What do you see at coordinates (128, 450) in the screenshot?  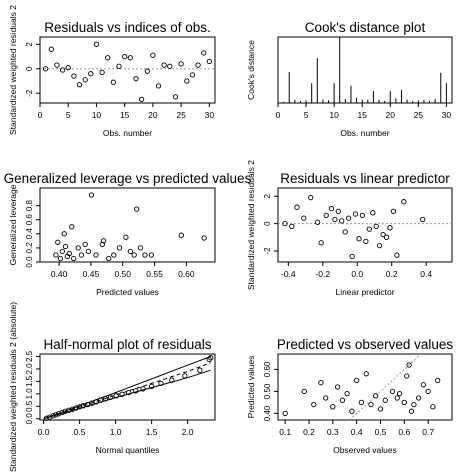 I see `x-axis-label: Normal quantiles` at bounding box center [128, 450].